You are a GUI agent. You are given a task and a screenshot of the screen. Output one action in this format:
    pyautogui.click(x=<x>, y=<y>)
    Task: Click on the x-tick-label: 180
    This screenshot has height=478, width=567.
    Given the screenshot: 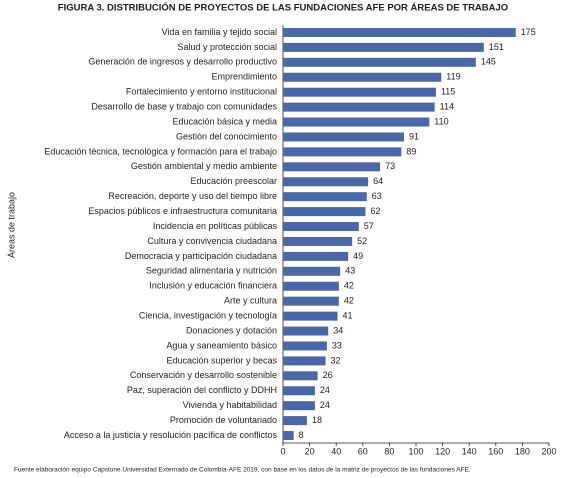 What is the action you would take?
    pyautogui.click(x=522, y=451)
    